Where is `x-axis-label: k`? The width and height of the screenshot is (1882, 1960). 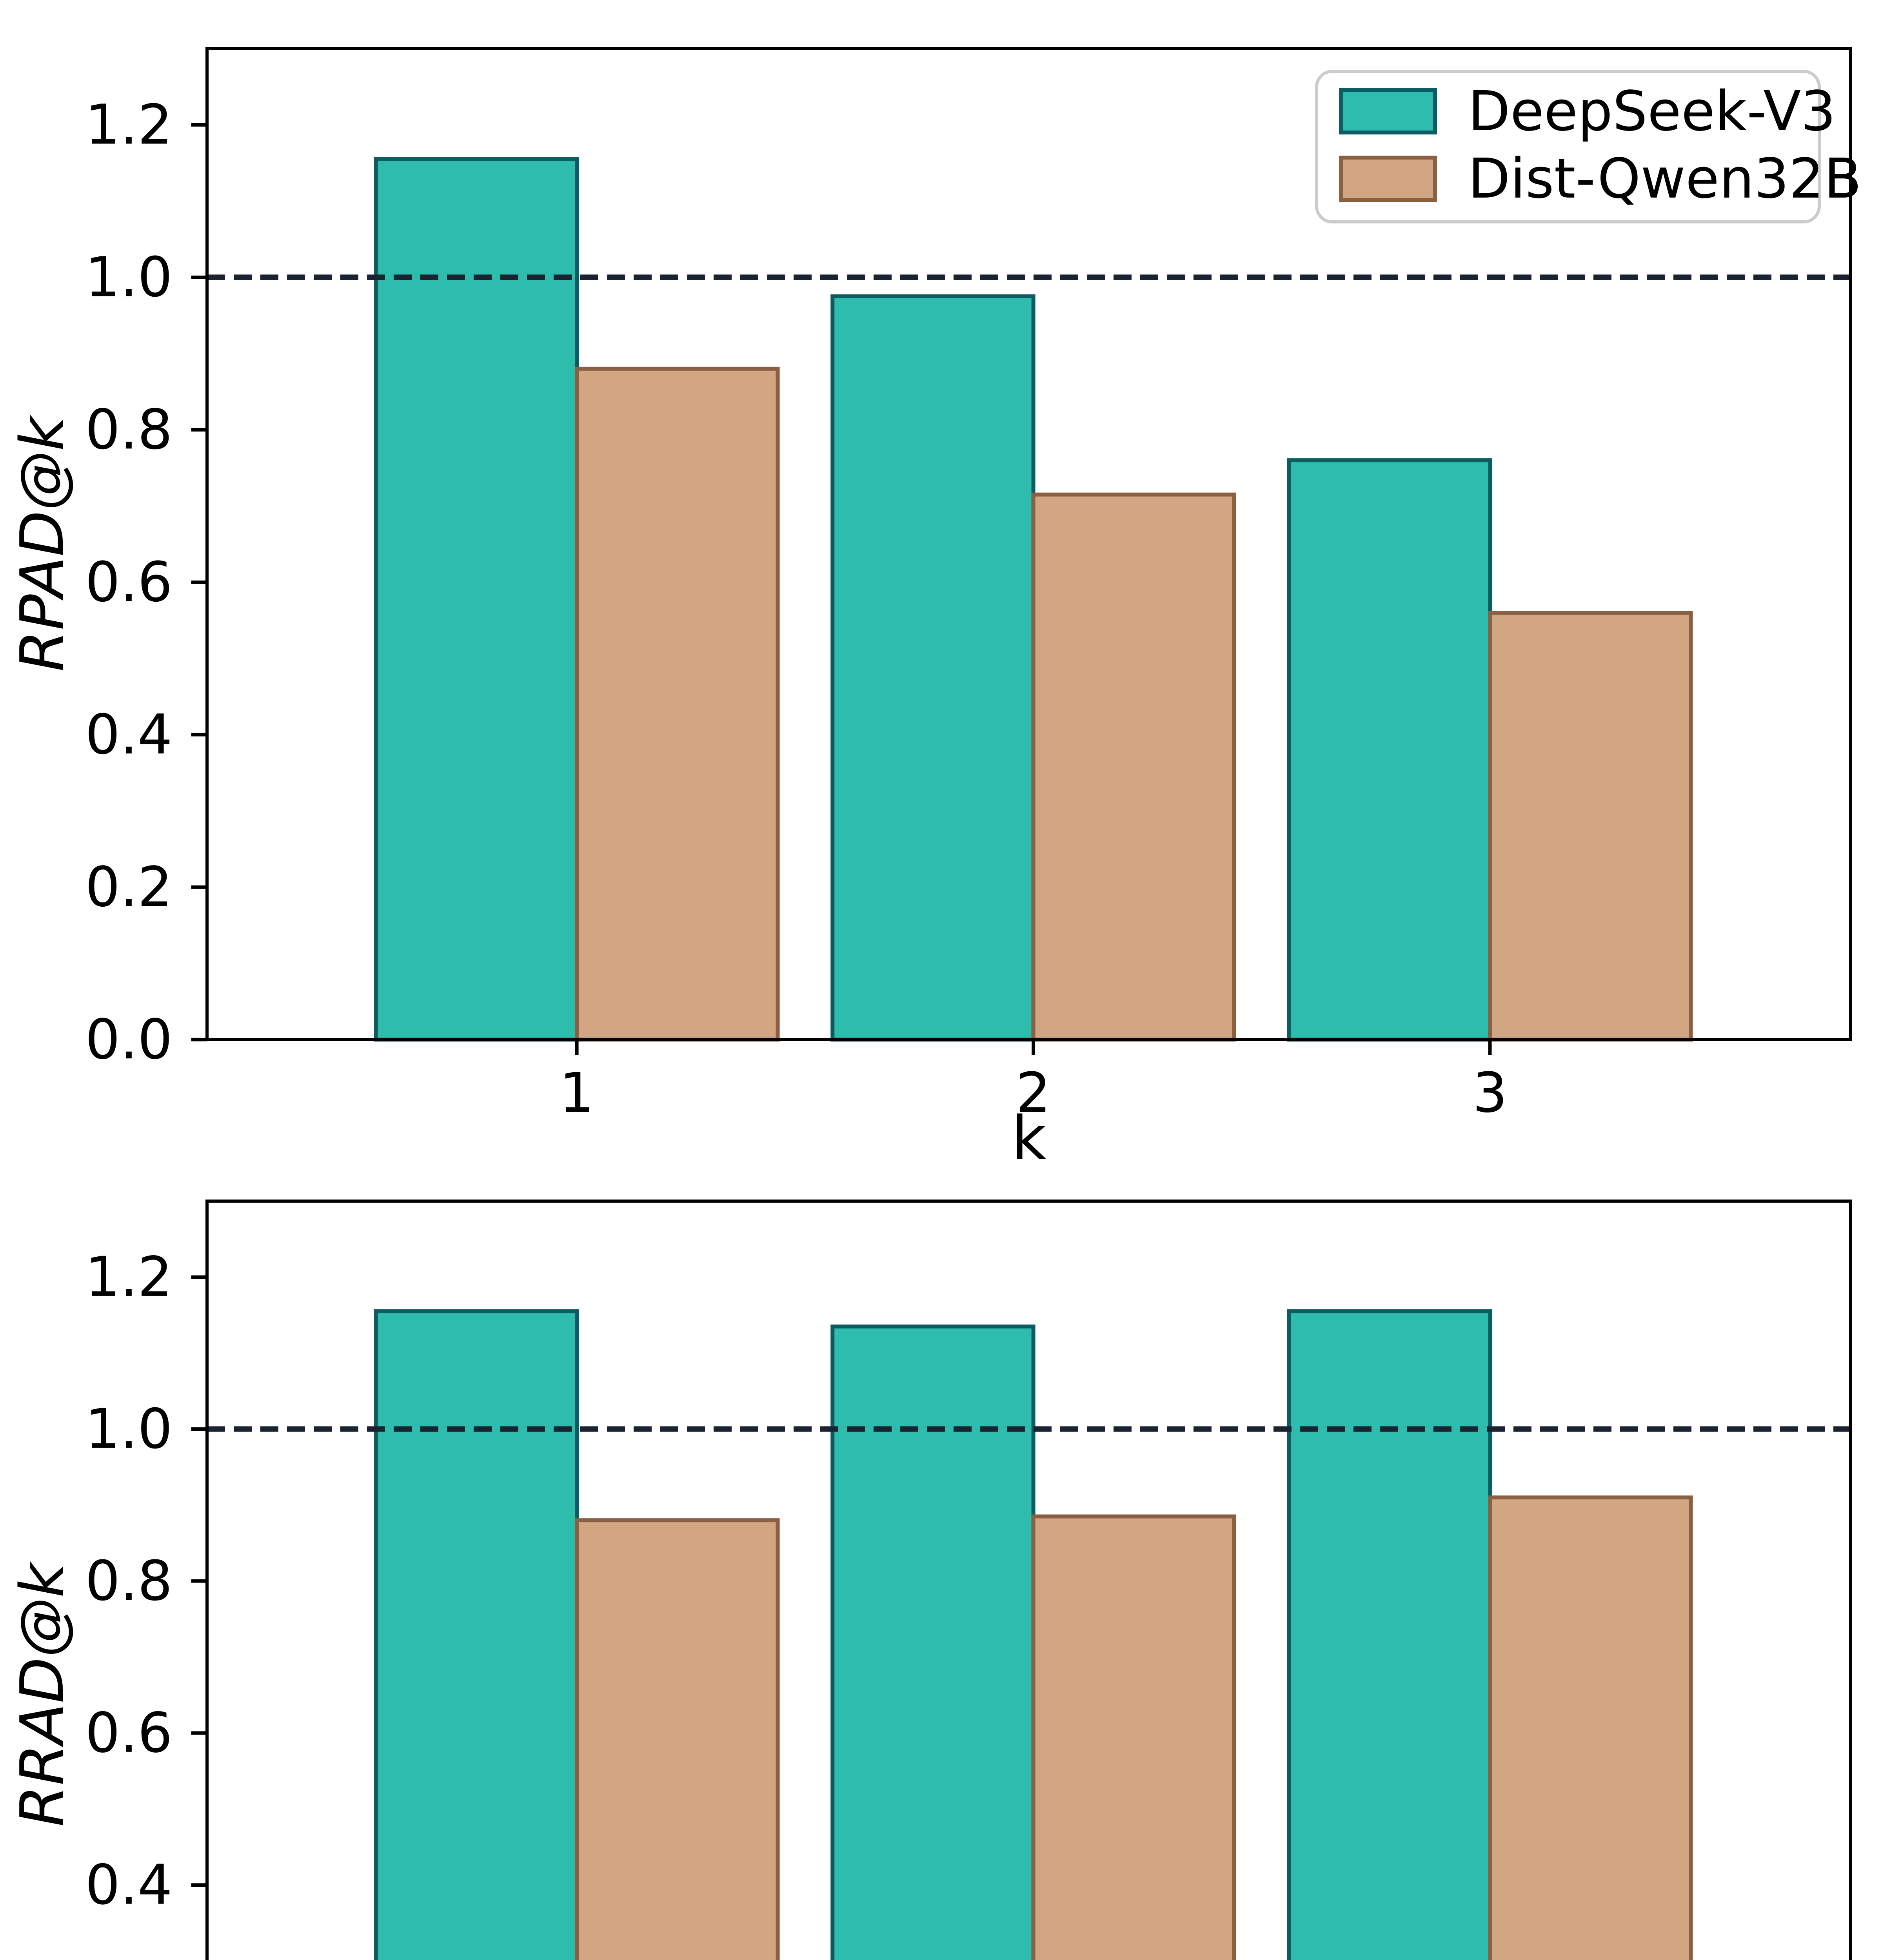
x-axis-label: k is located at coordinates (1029, 1138).